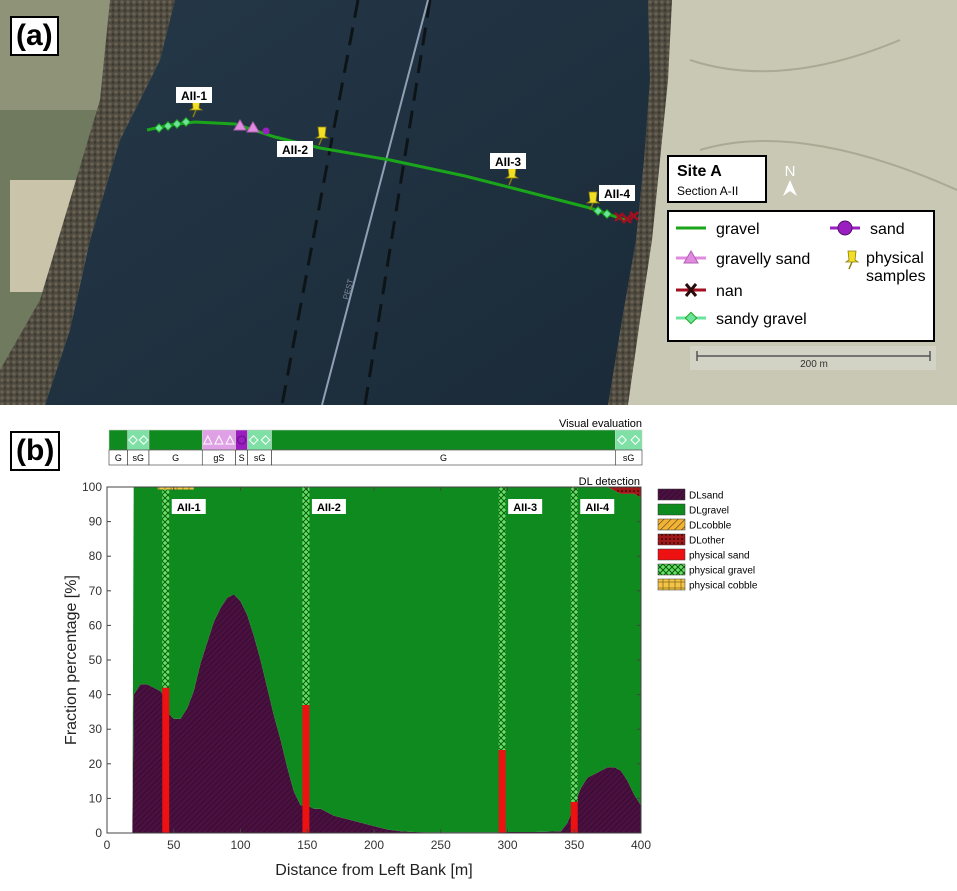 Image resolution: width=957 pixels, height=891 pixels. Describe the element at coordinates (189, 508) in the screenshot. I see `sample-label-1: AII-1` at that location.